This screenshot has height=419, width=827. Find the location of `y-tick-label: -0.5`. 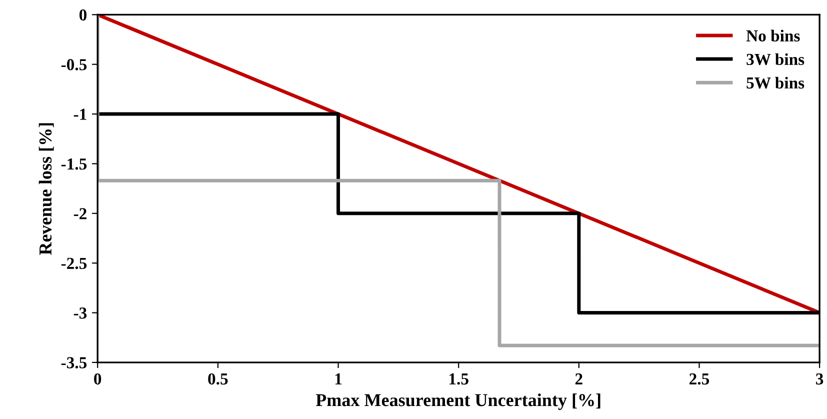

y-tick-label: -0.5 is located at coordinates (74, 64).